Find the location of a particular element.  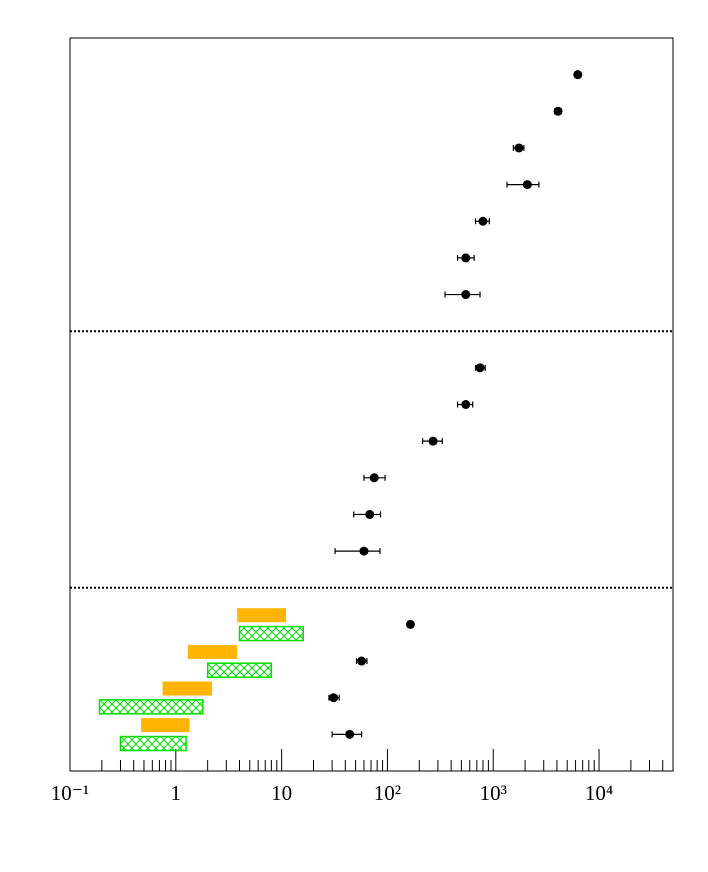

x-tick-label: 10³ is located at coordinates (493, 793).